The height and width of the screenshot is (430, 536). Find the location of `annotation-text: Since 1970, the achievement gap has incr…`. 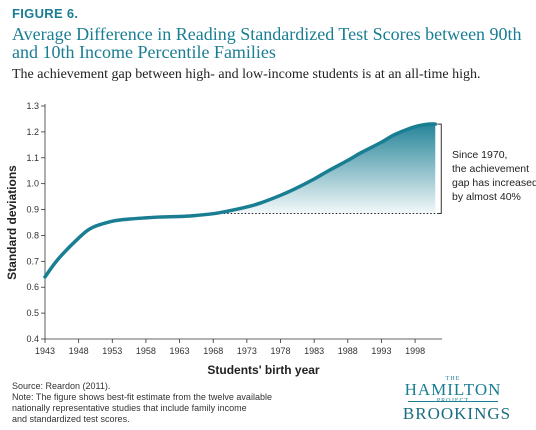

annotation-text: Since 1970, the achievement gap has incr… is located at coordinates (494, 176).